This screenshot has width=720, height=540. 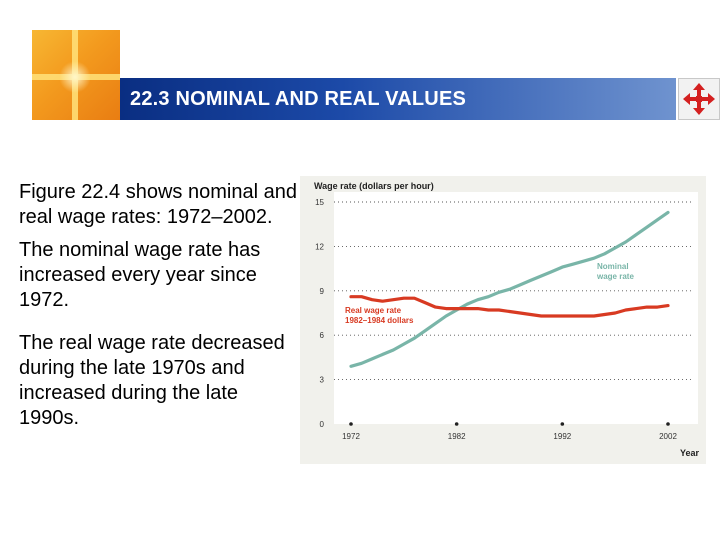 I want to click on series-label-nominal-line-0: Nominal, so click(x=613, y=266).